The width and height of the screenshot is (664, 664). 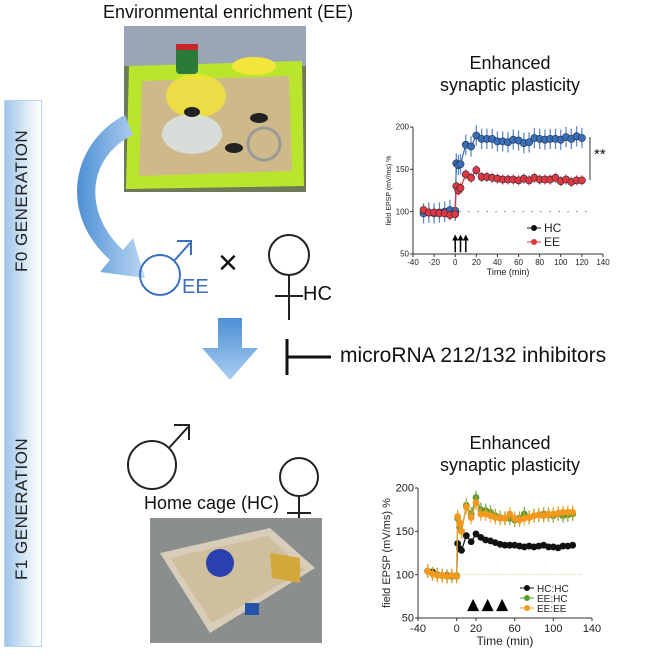 What do you see at coordinates (403, 169) in the screenshot?
I see `chart1-y-tick-label: 150` at bounding box center [403, 169].